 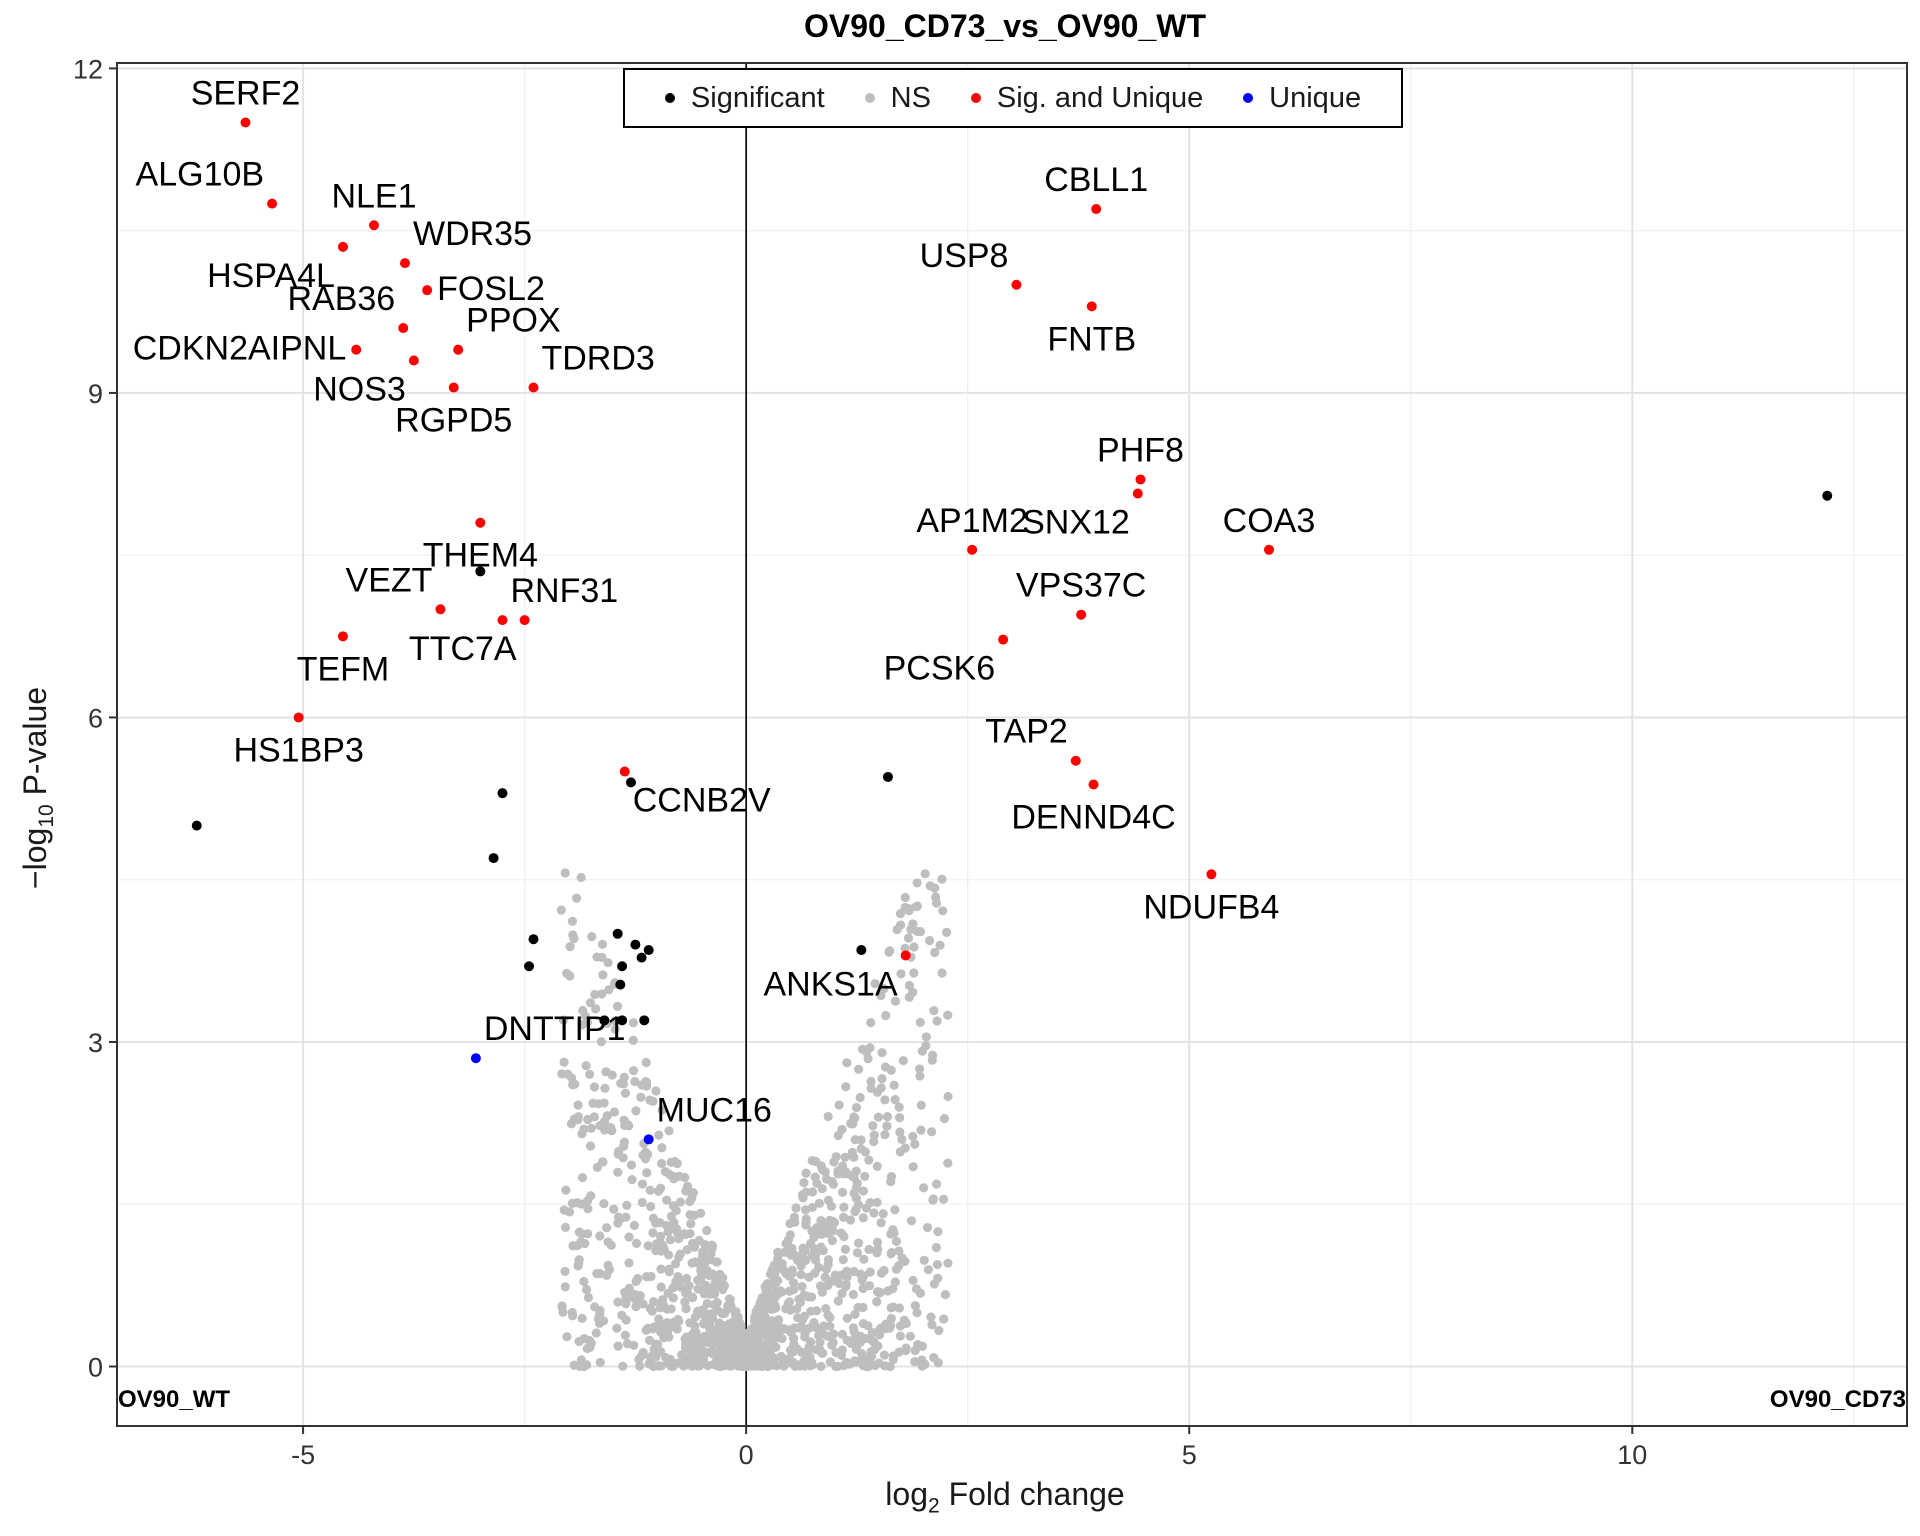 What do you see at coordinates (174, 1399) in the screenshot?
I see `corner-label-left: OV90_WT` at bounding box center [174, 1399].